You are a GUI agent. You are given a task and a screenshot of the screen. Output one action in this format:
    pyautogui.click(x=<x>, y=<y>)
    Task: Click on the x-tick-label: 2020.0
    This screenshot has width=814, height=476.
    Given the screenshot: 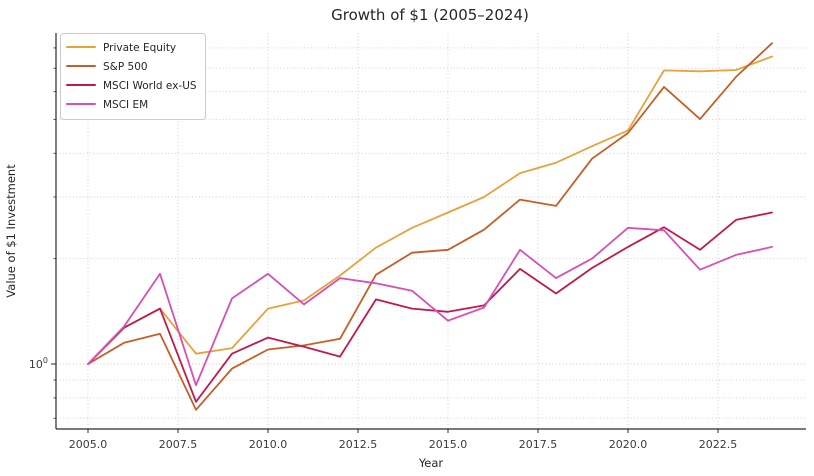 What is the action you would take?
    pyautogui.click(x=628, y=444)
    